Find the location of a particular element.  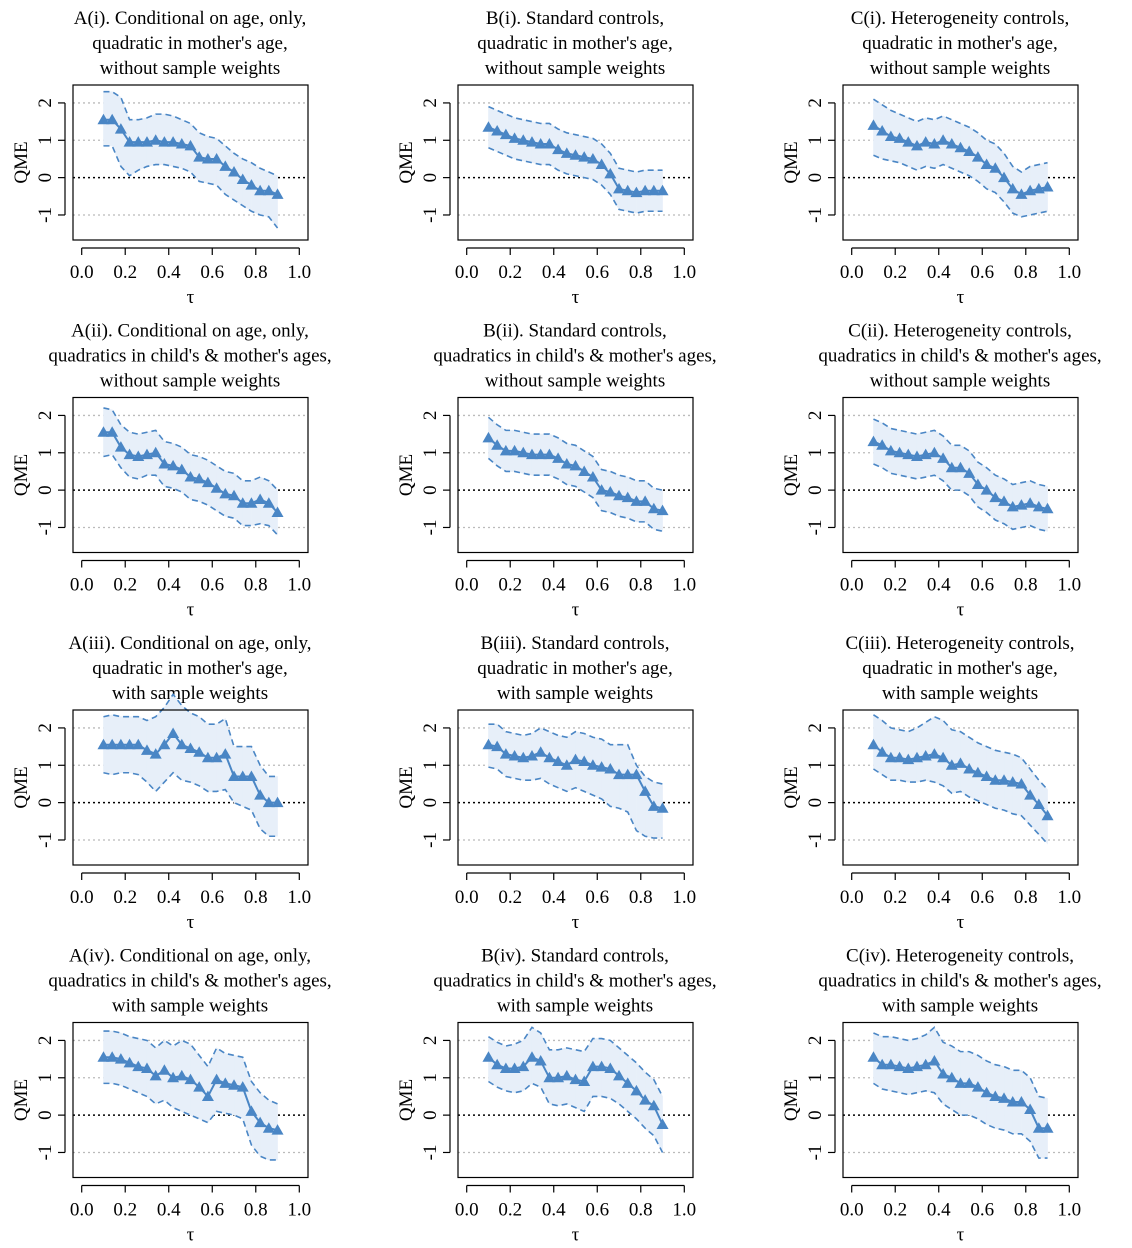

ci-band is located at coordinates (134, 148).